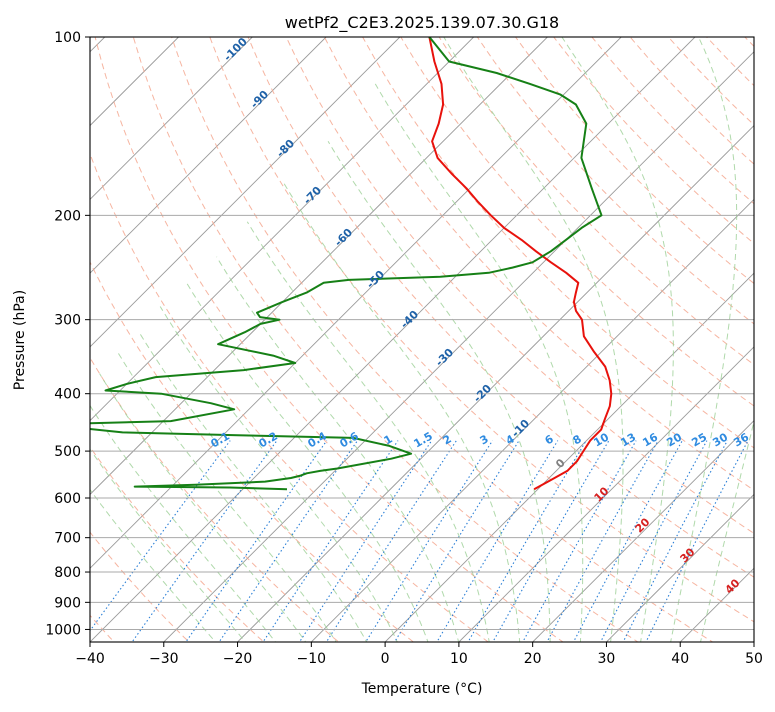 The width and height of the screenshot is (775, 712). What do you see at coordinates (459, 659) in the screenshot?
I see `x-tick-label: 10` at bounding box center [459, 659].